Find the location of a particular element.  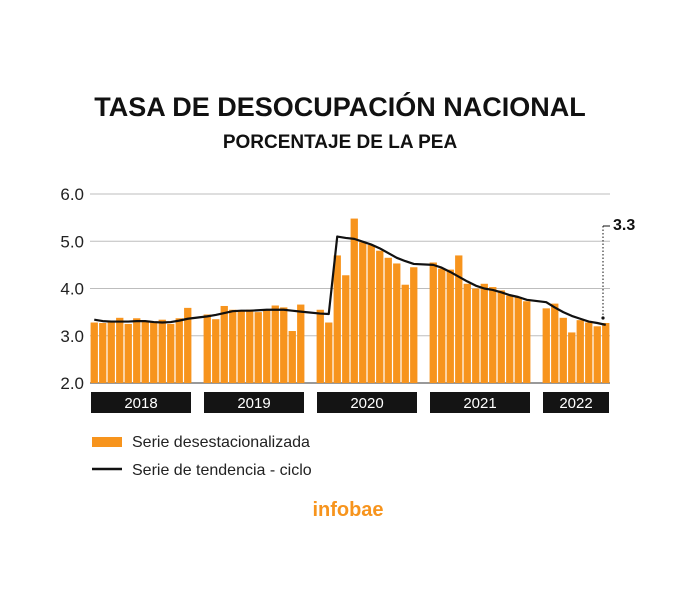

legend-label-bar: Serie desestacionalizada is located at coordinates (221, 442).